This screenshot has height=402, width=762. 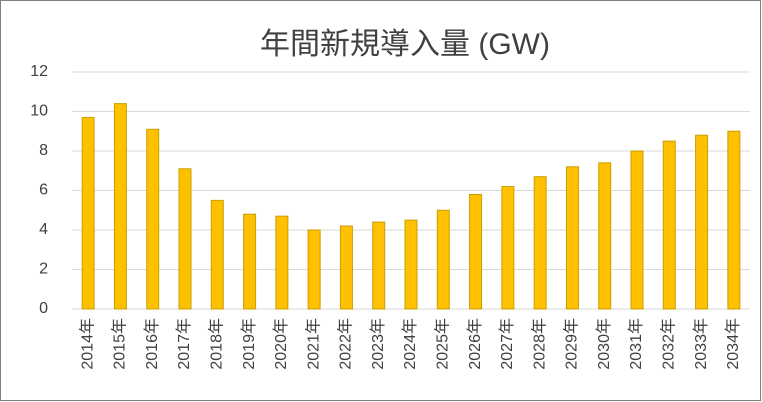 I want to click on y-tick-label: 0, so click(x=43, y=308).